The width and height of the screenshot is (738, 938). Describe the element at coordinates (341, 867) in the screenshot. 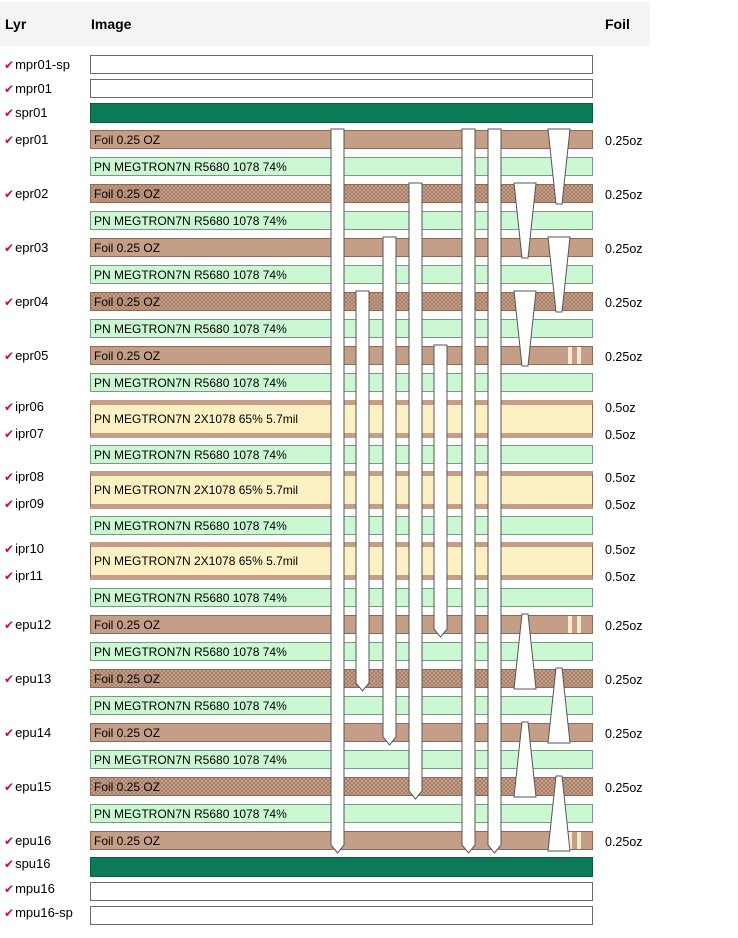

I see `soldermask-layer-spu16` at that location.